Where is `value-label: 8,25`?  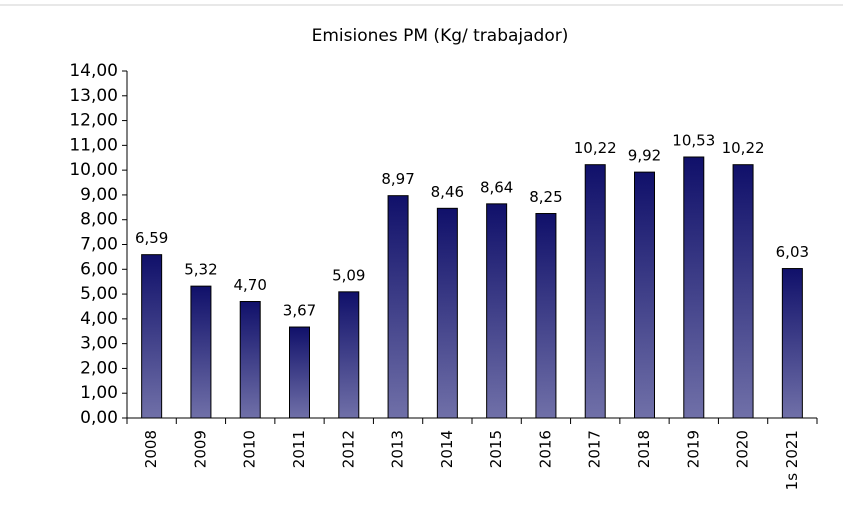 value-label: 8,25 is located at coordinates (545, 197).